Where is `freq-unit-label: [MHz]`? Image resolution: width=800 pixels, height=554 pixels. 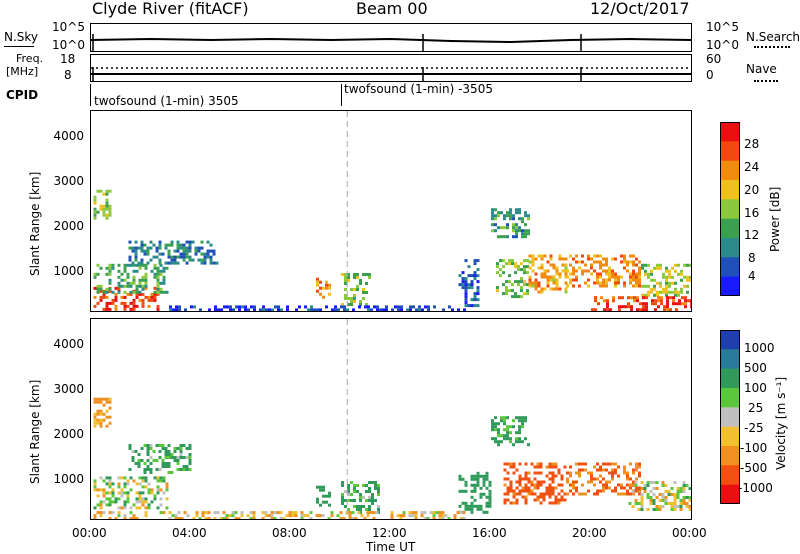 freq-unit-label: [MHz] is located at coordinates (22, 71).